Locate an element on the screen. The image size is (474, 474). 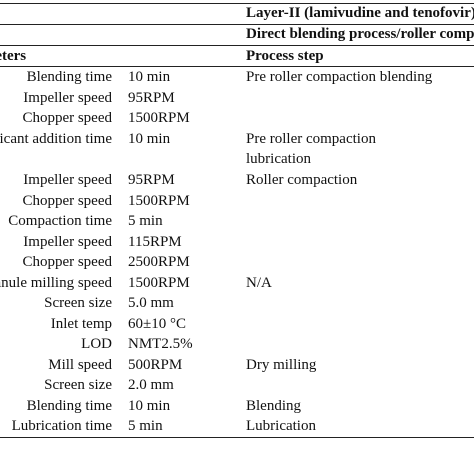
process-step-cell: Pre roller compaction blending is located at coordinates (339, 77).